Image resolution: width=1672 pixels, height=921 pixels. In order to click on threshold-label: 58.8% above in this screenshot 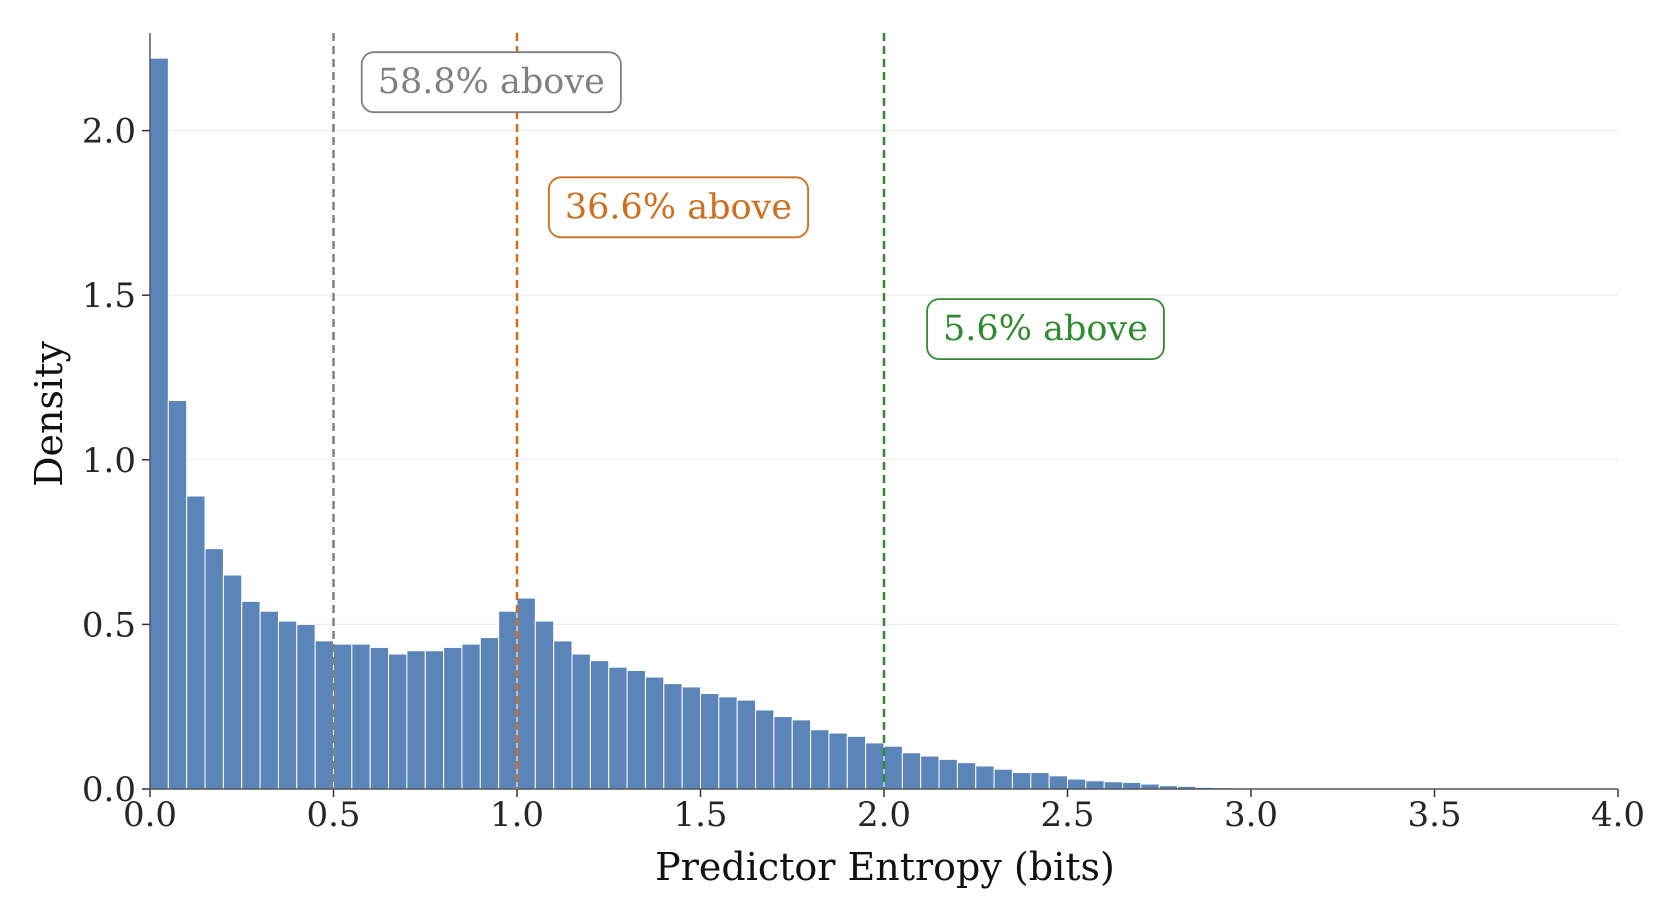, I will do `click(491, 82)`.